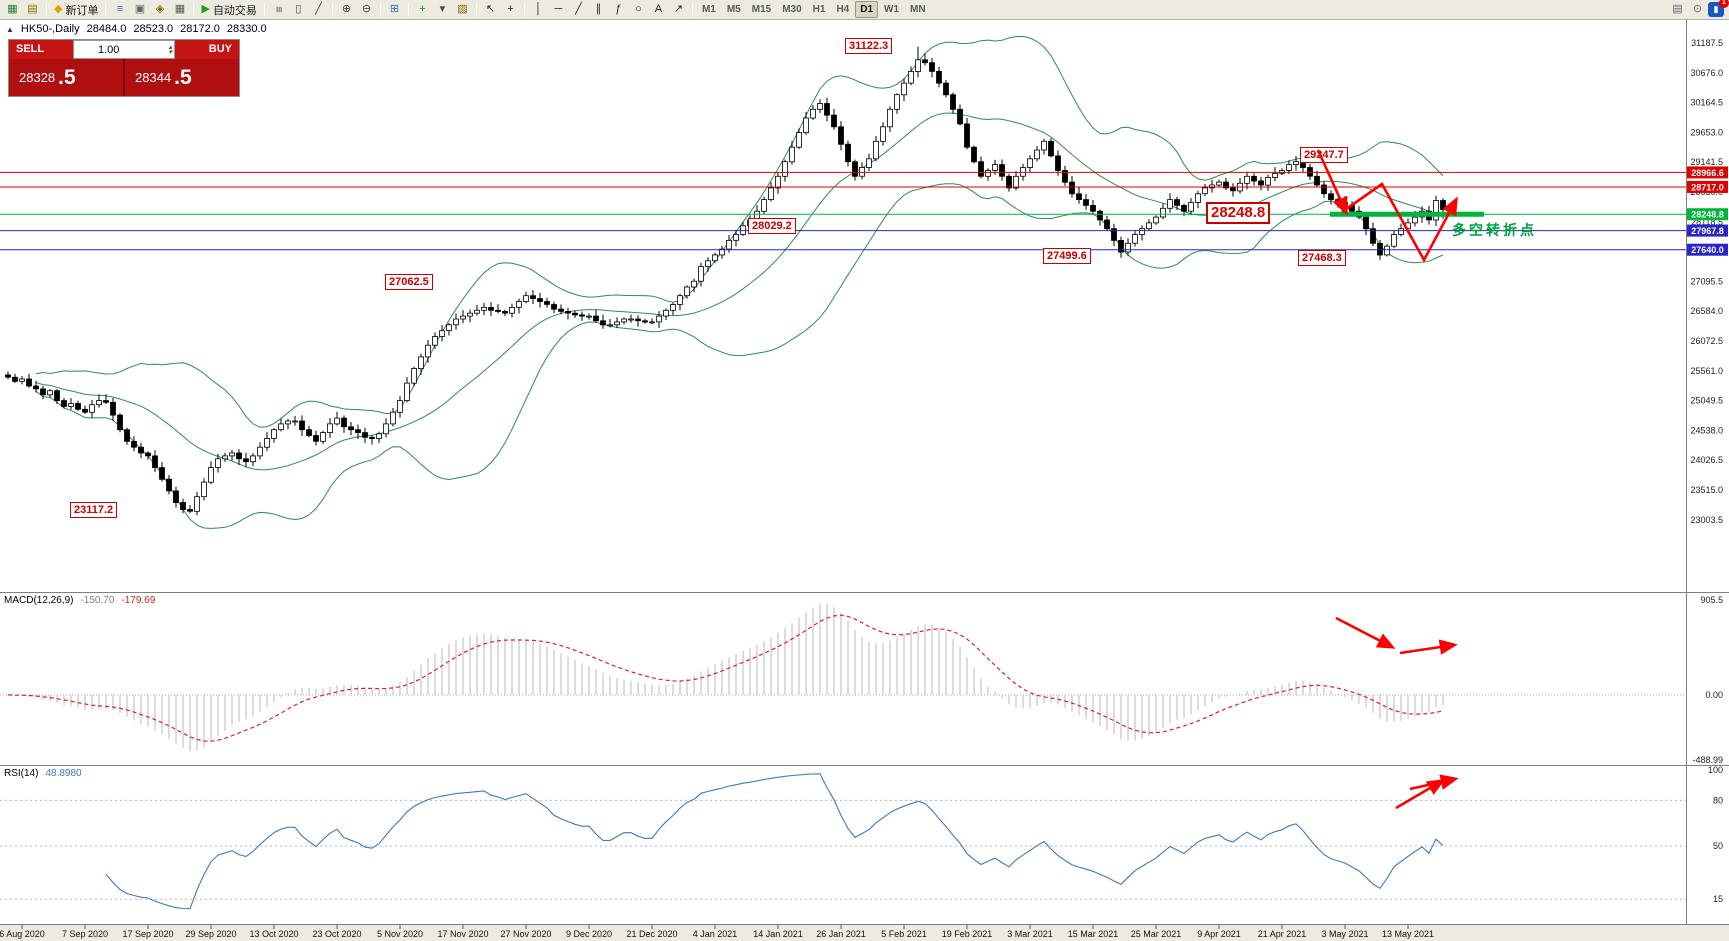  Describe the element at coordinates (32, 9) in the screenshot. I see `profiles-button: ▤` at that location.